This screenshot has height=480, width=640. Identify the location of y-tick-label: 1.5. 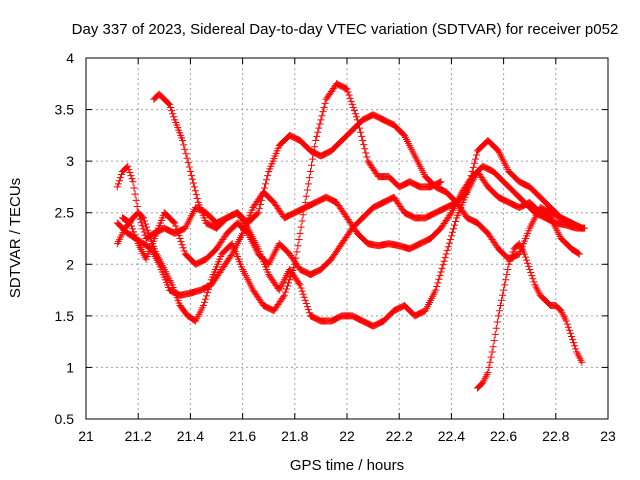
(65, 316).